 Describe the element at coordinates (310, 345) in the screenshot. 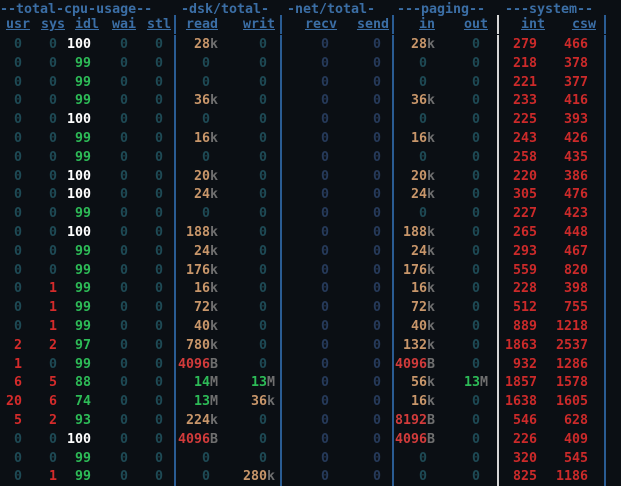

I see `stat-row: 2 2 97 0 0 780k 0 0 0 132k 0 1863 2537` at that location.